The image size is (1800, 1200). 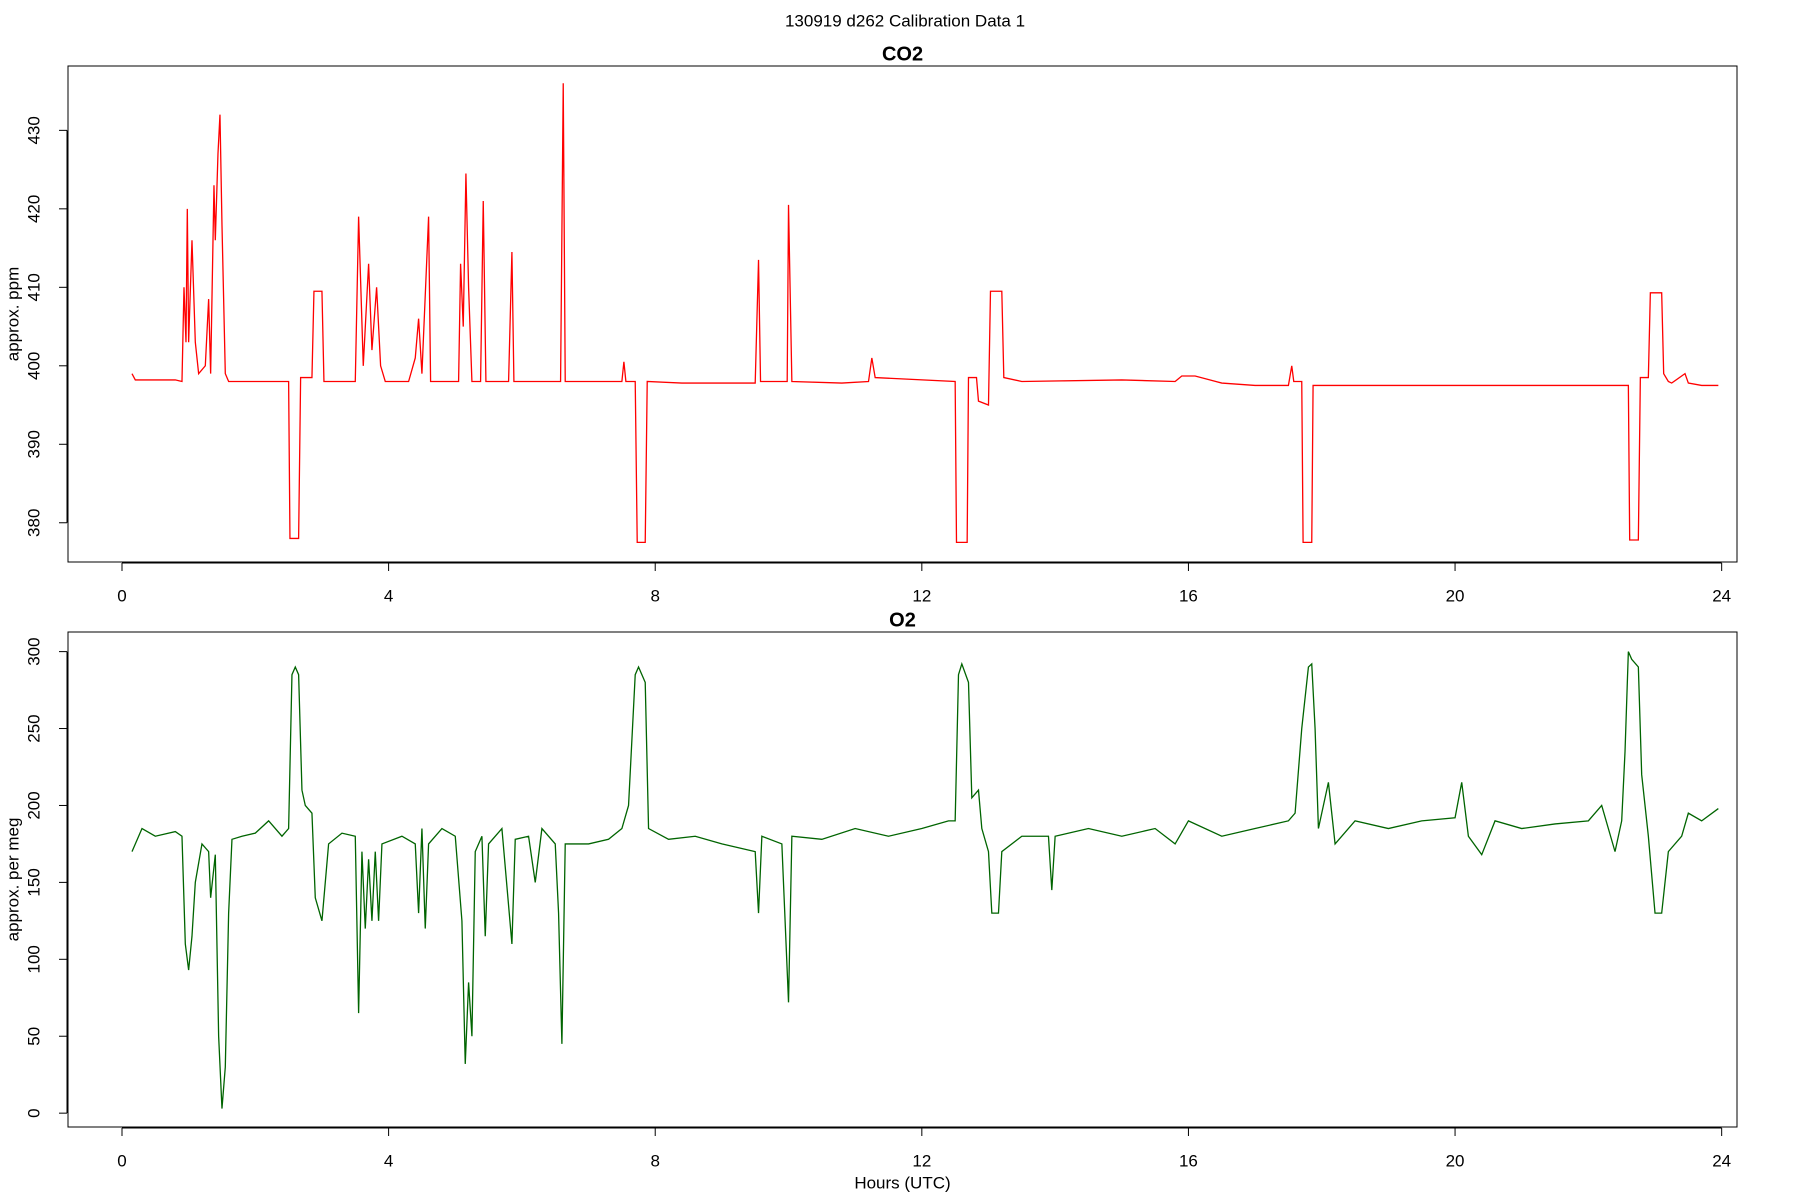 What do you see at coordinates (902, 54) in the screenshot?
I see `panel-title: CO2` at bounding box center [902, 54].